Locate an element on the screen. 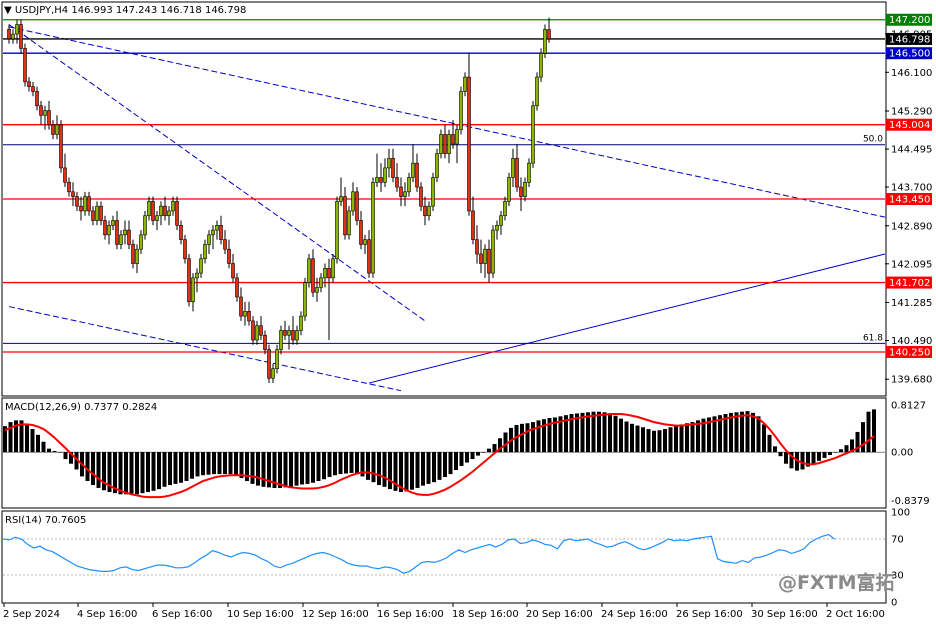  chart-menu-icon: ▼ is located at coordinates (9, 10).